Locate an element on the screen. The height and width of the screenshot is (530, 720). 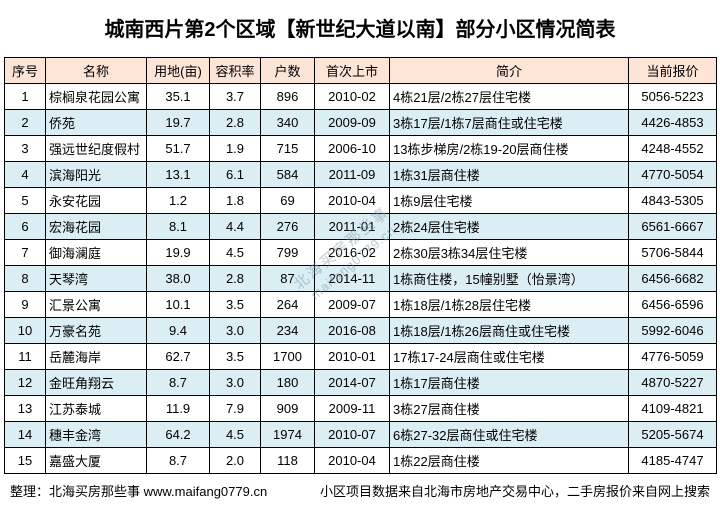
table-cell: 2010-07 is located at coordinates (352, 434).